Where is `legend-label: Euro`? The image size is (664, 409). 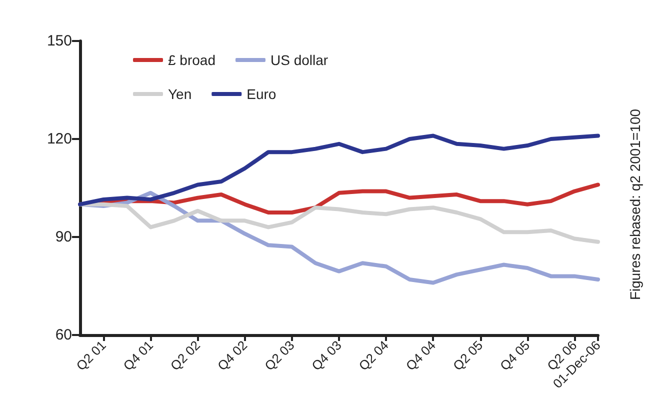 legend-label: Euro is located at coordinates (261, 94).